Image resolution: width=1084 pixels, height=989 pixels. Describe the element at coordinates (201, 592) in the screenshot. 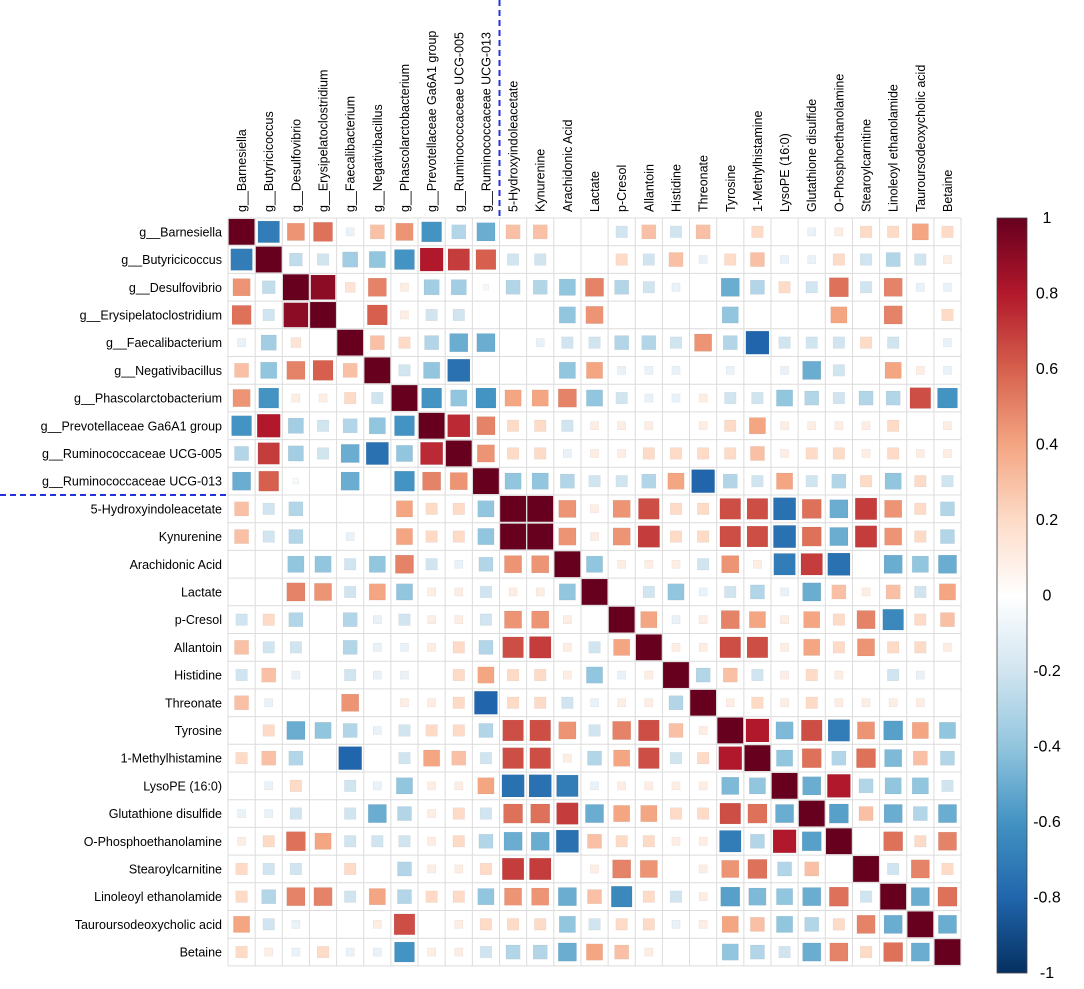

I see `row-label: Lactate` at that location.